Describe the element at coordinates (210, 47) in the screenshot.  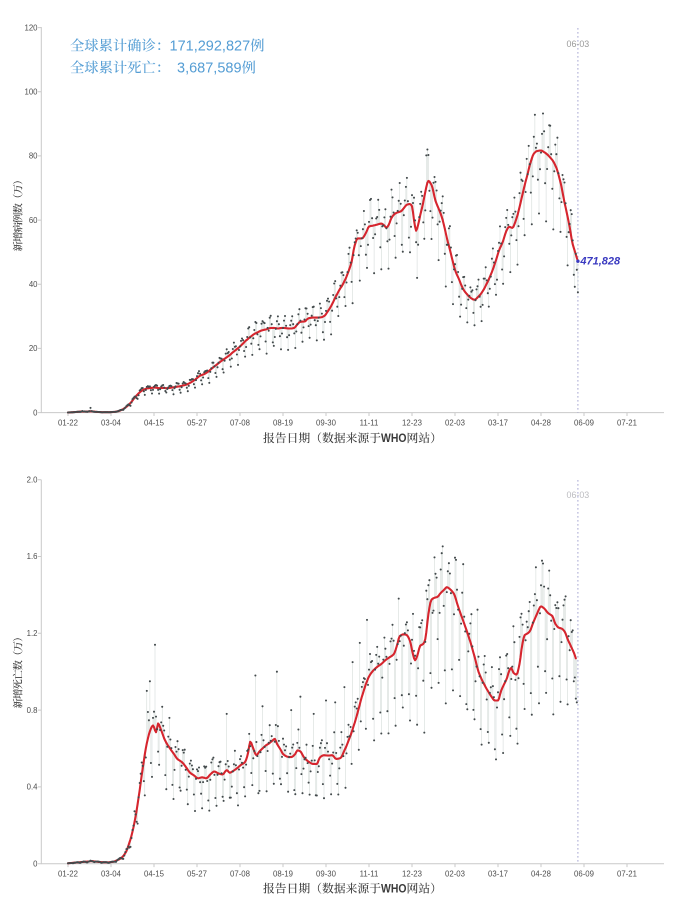
I see `svg-text: 171,292,827` at that location.